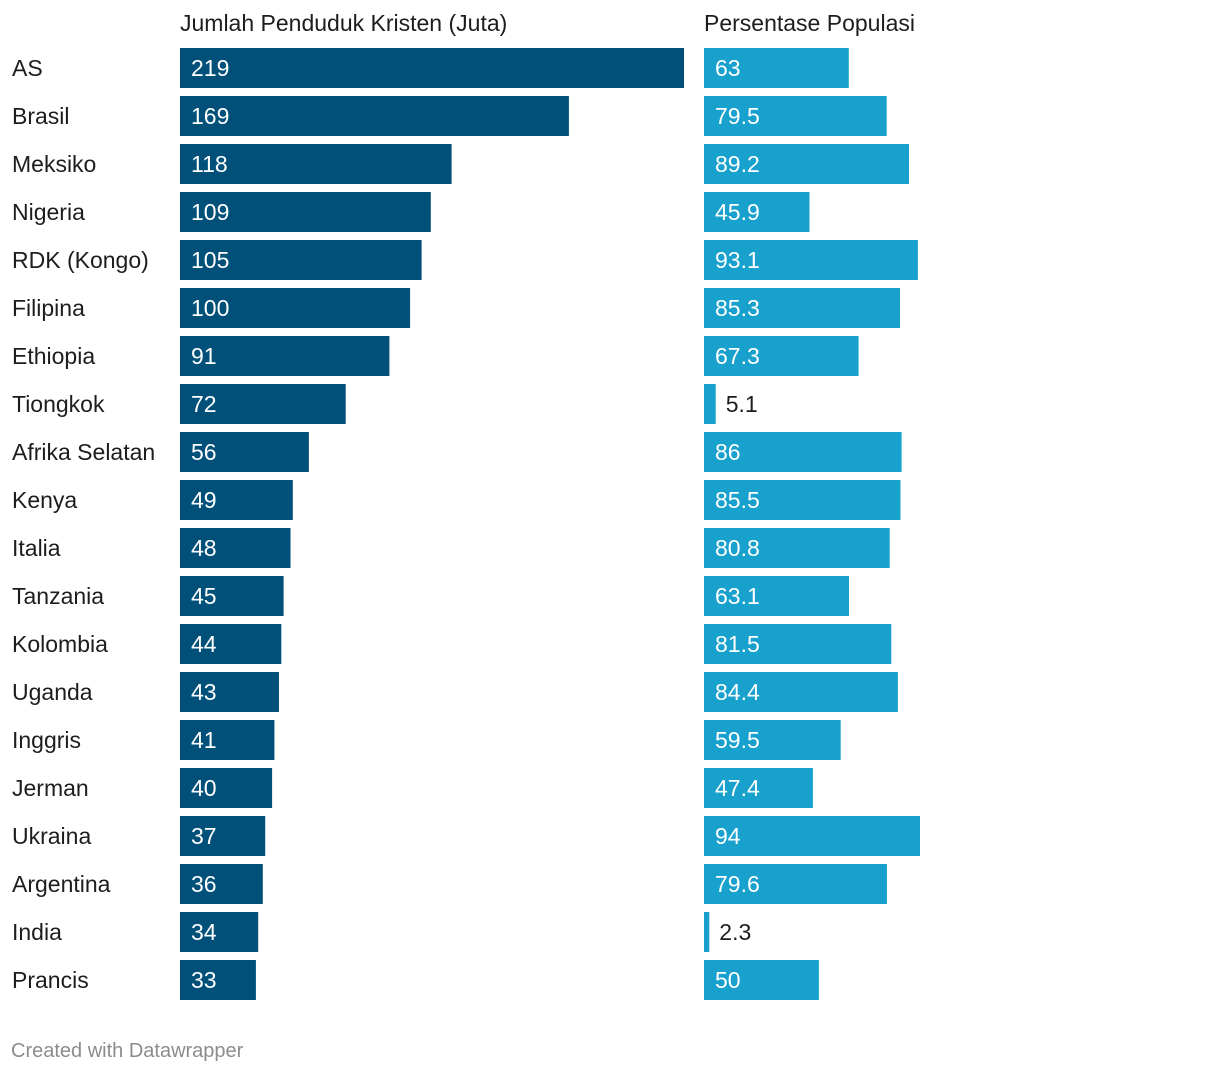 The image size is (1220, 1076). Describe the element at coordinates (204, 548) in the screenshot. I see `data-label-christian-population: 48` at that location.